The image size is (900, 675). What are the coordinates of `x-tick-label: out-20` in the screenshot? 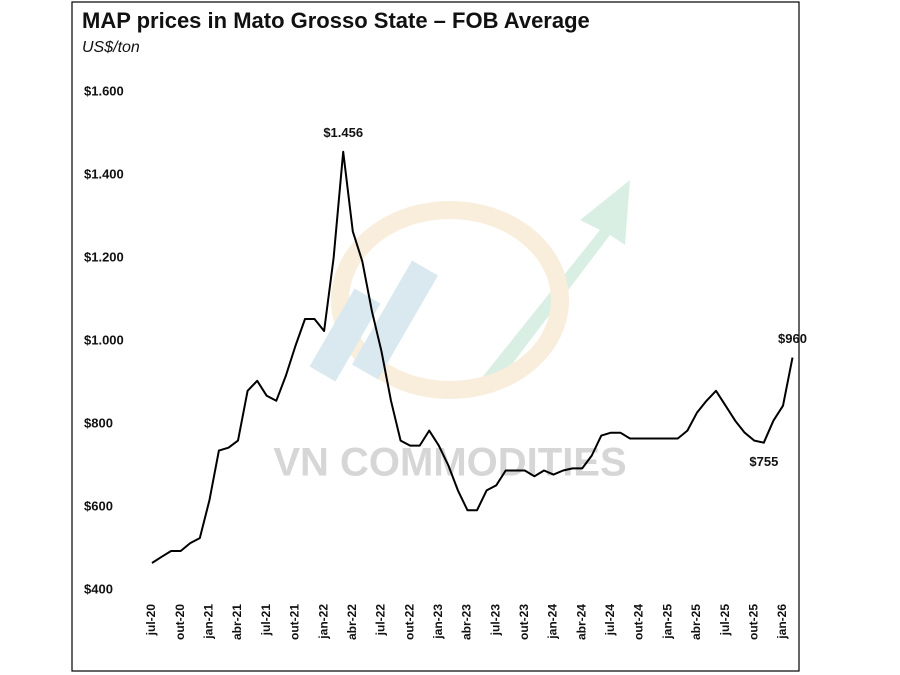 It's located at (180, 622).